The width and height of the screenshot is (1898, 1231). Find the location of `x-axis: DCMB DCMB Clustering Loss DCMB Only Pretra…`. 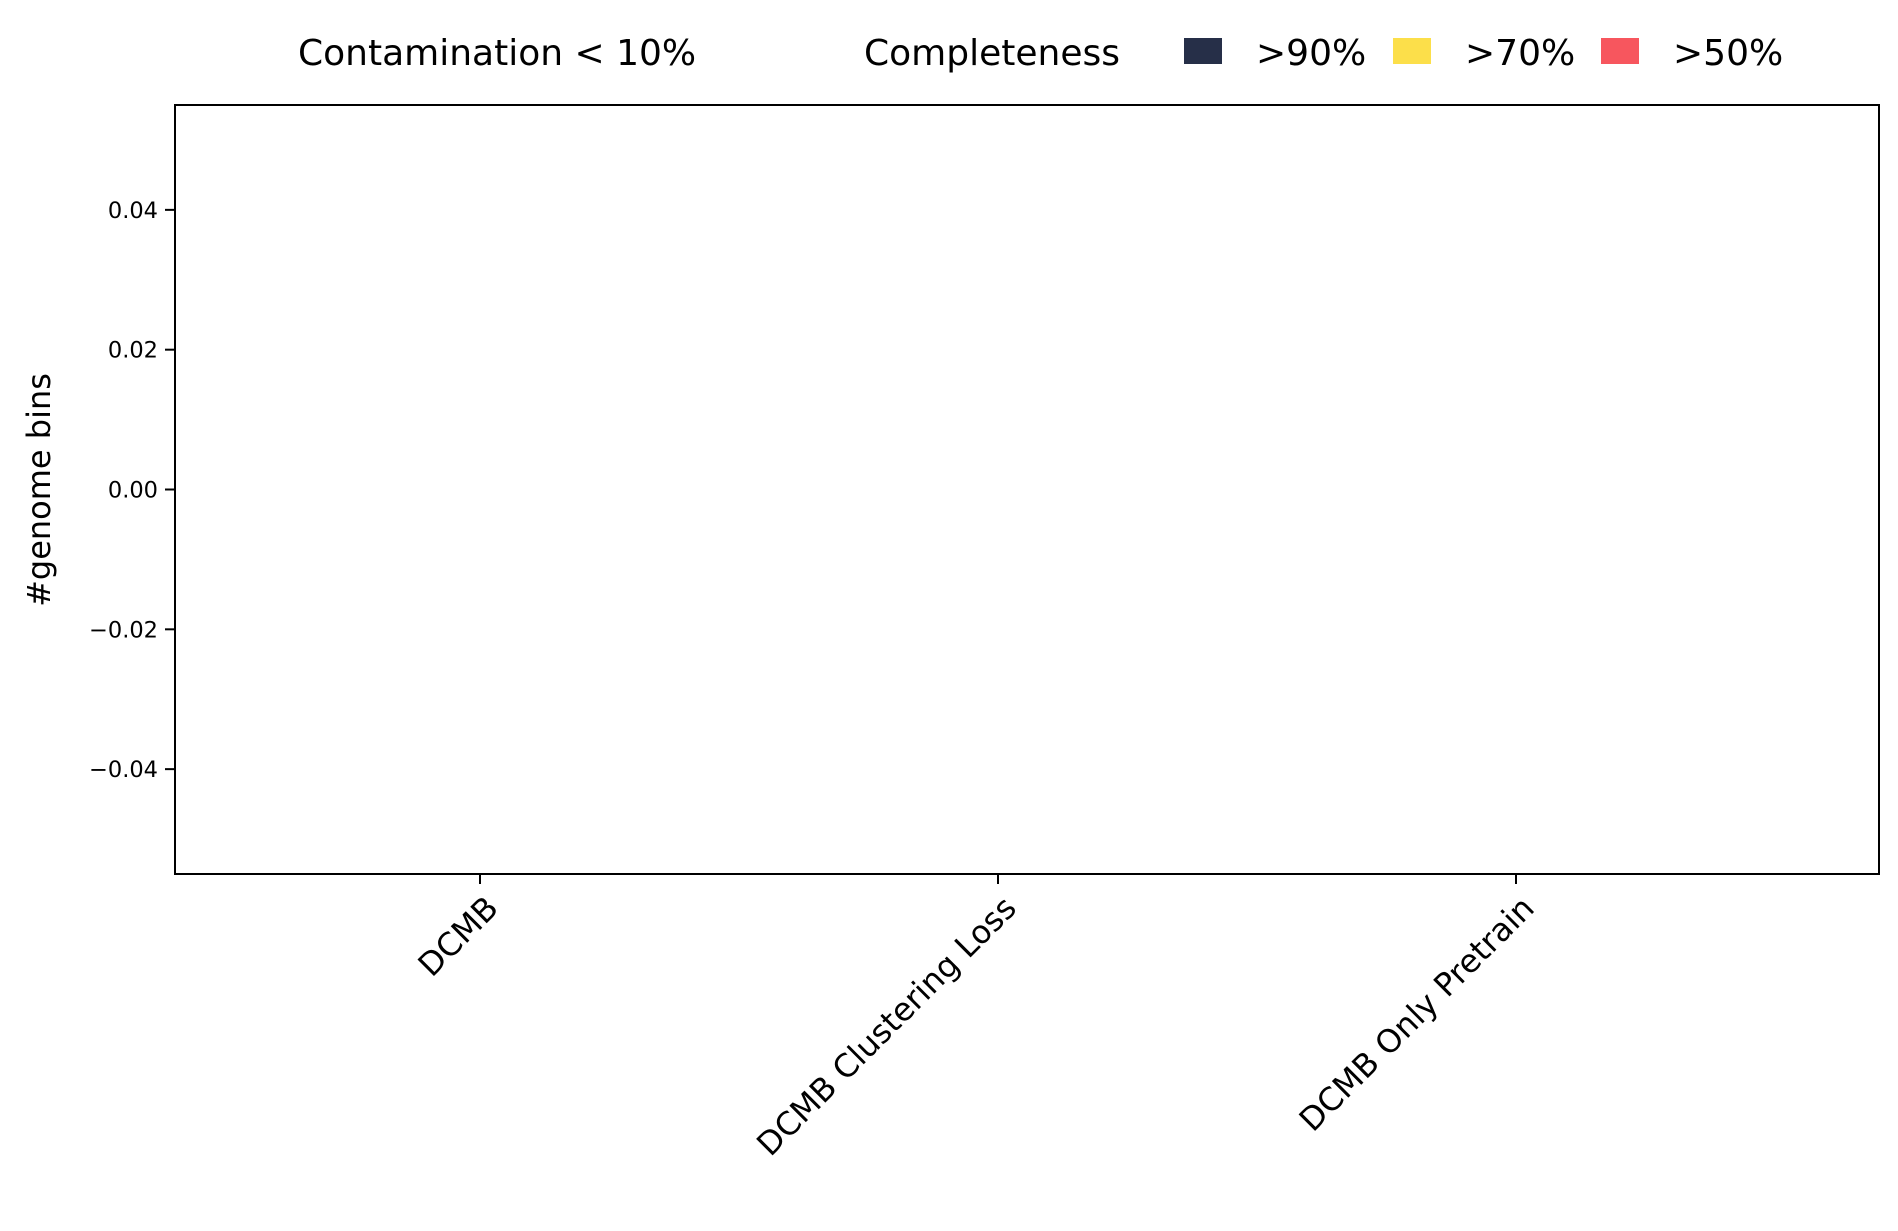

x-axis: DCMB DCMB Clustering Loss DCMB Only Pretra… is located at coordinates (976, 1018).